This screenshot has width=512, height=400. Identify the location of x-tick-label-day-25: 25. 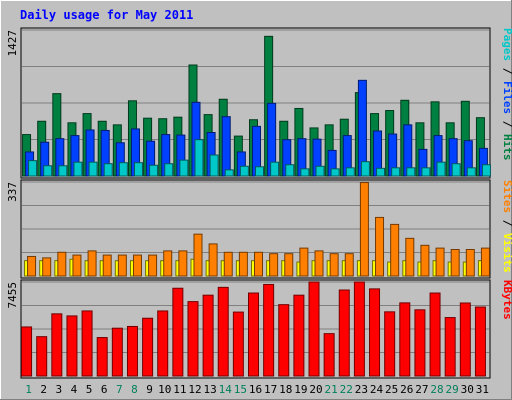
(391, 389).